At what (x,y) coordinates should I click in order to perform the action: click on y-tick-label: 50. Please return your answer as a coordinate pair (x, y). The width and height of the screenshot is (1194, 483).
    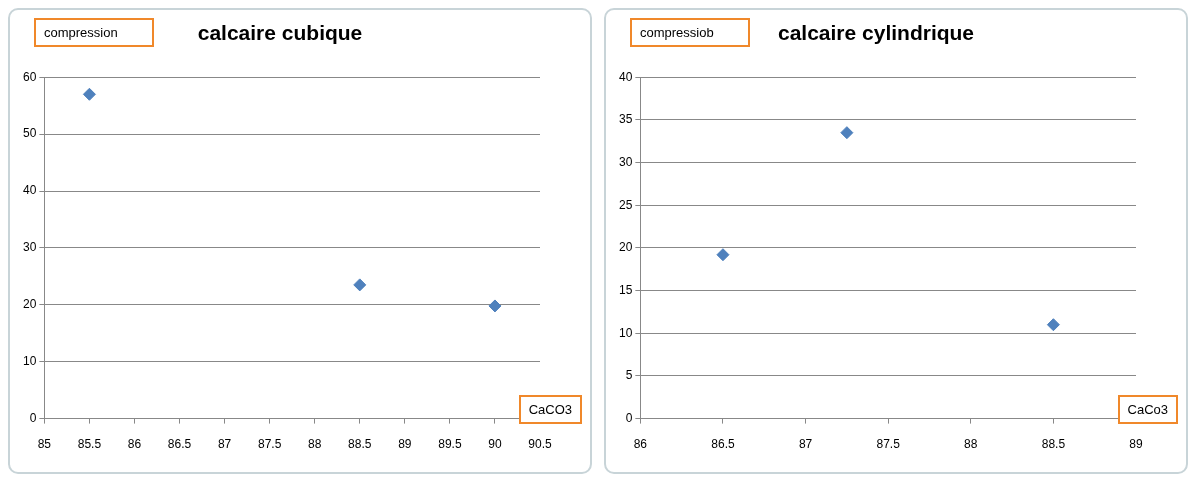
    Looking at the image, I should click on (29, 133).